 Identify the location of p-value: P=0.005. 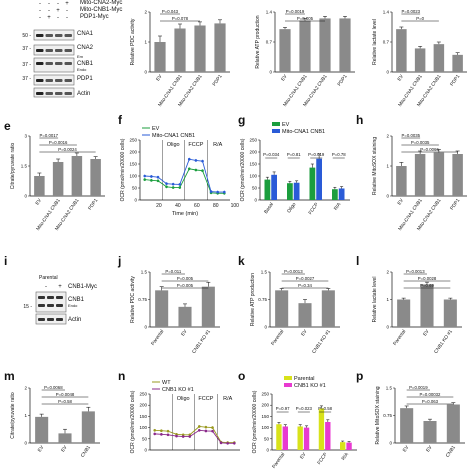
(185, 278).